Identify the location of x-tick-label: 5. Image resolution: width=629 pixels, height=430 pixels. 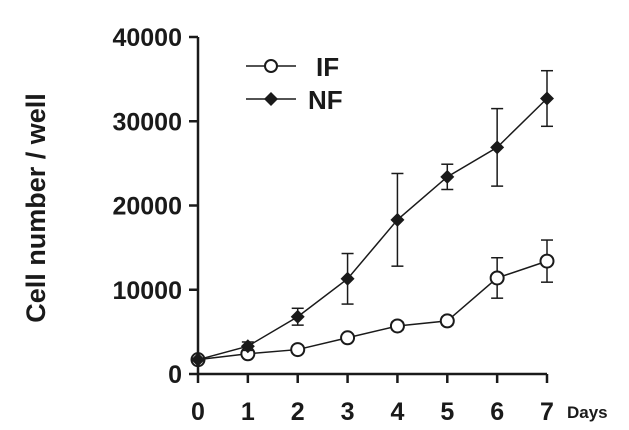
(447, 412).